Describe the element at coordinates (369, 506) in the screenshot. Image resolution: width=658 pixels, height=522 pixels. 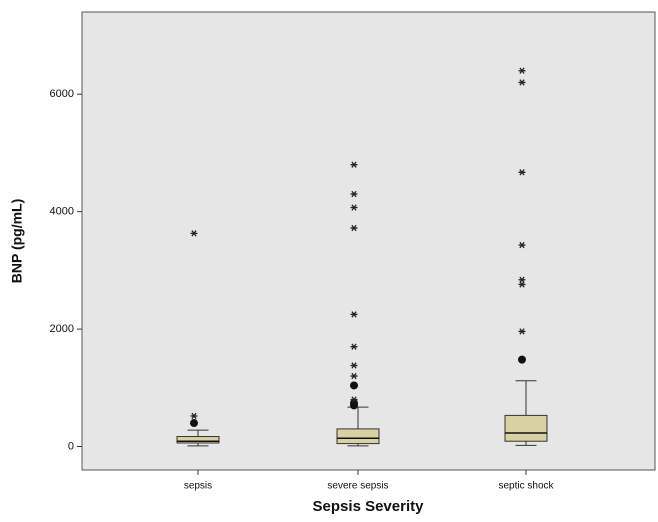
I see `x-axis-label: Sepsis Severity` at that location.